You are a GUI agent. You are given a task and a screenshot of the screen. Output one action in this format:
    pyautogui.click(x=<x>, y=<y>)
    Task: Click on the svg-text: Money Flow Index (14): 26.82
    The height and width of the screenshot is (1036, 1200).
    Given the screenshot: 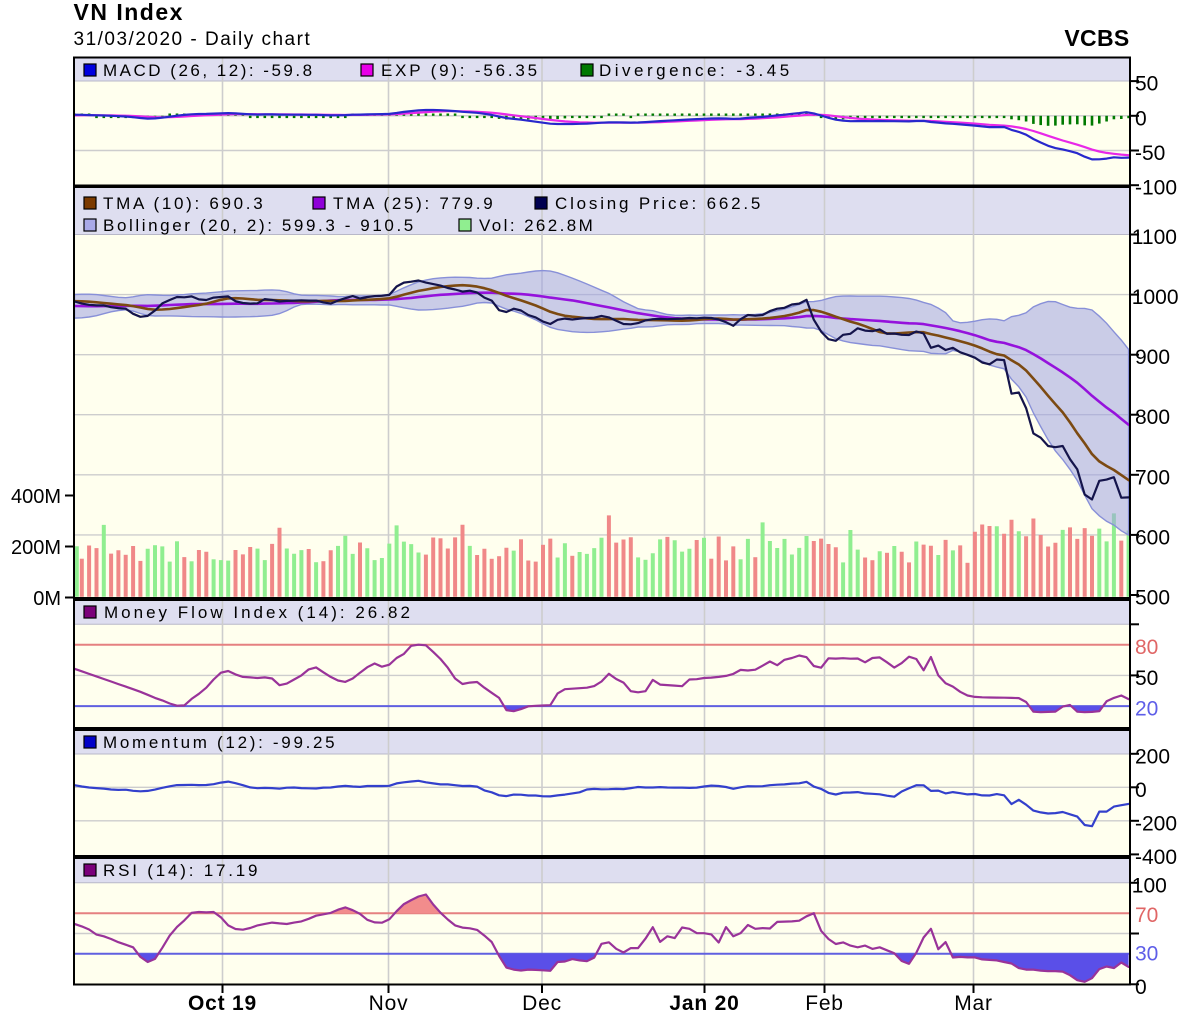 What is the action you would take?
    pyautogui.click(x=258, y=612)
    